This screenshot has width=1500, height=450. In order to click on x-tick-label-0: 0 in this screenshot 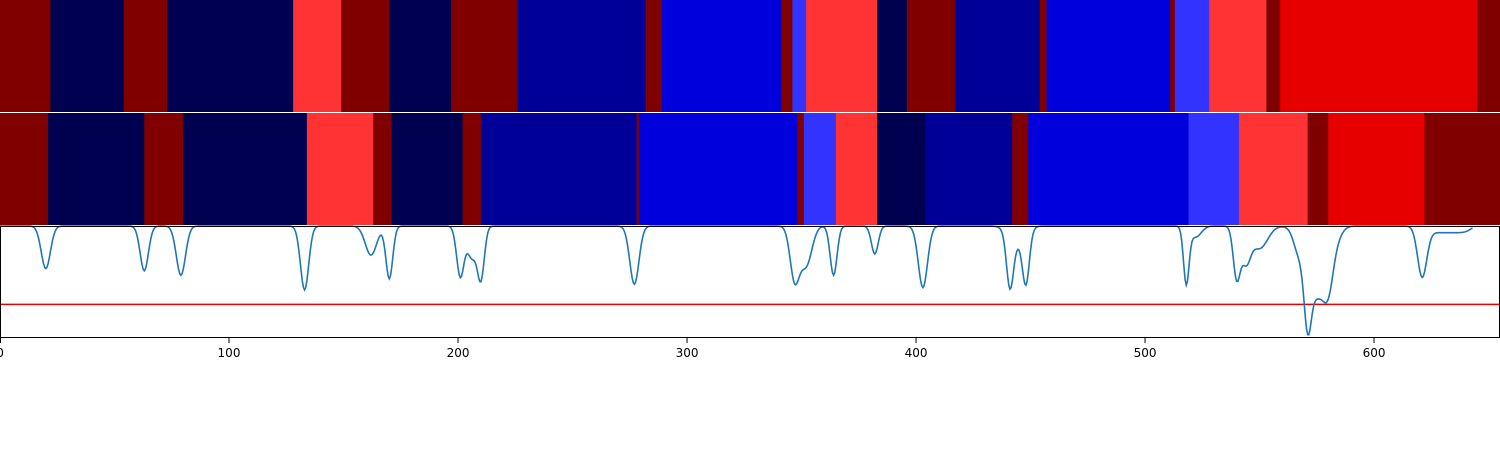, I will do `click(2, 353)`.